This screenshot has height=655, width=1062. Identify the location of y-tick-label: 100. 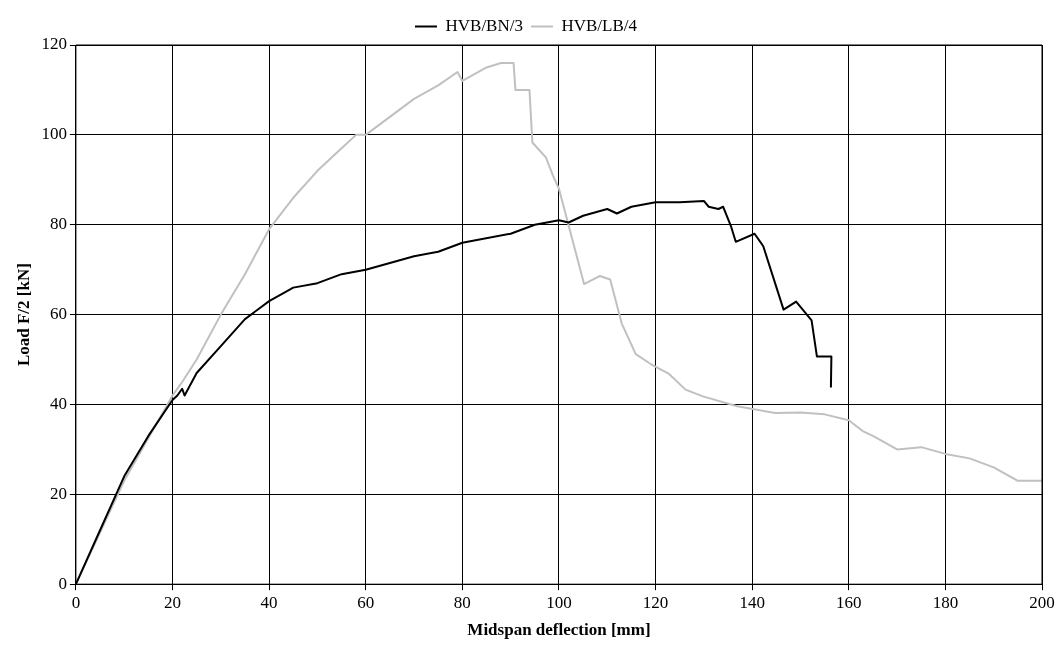
(54, 134).